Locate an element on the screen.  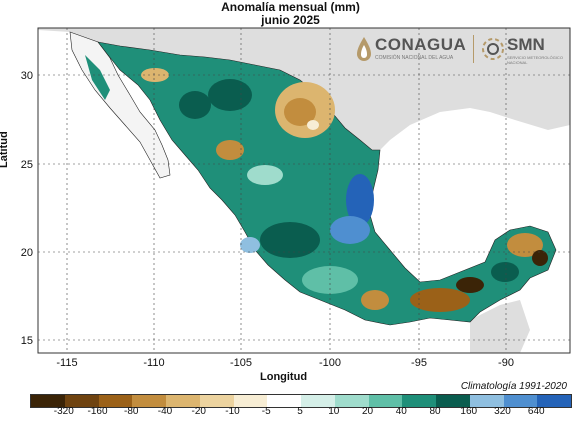
legend-tick-label: -320 is located at coordinates (63, 411).